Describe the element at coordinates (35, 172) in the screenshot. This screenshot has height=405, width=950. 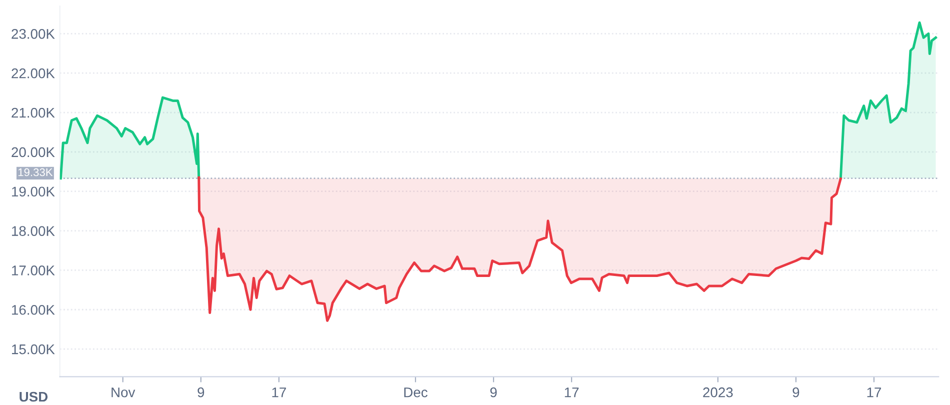
I see `ref-line-label: 19.33K` at that location.